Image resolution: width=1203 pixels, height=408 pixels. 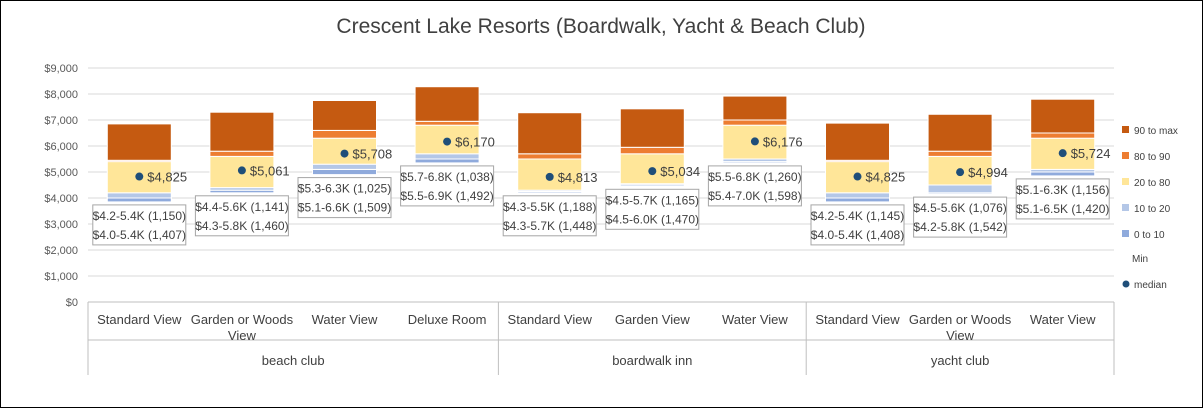 I want to click on median-label: $6,170, so click(x=475, y=142).